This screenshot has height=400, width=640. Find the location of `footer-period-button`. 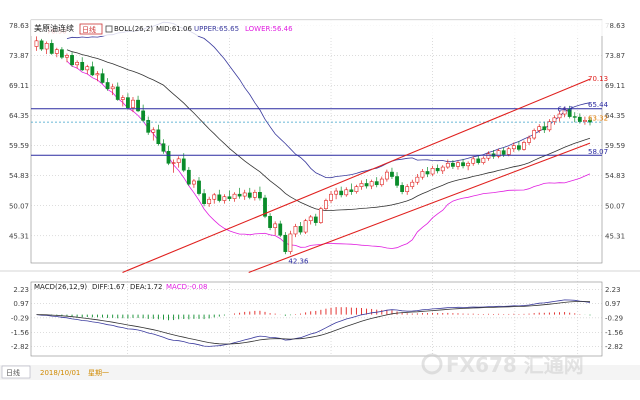

footer-period-button is located at coordinates (16, 372).